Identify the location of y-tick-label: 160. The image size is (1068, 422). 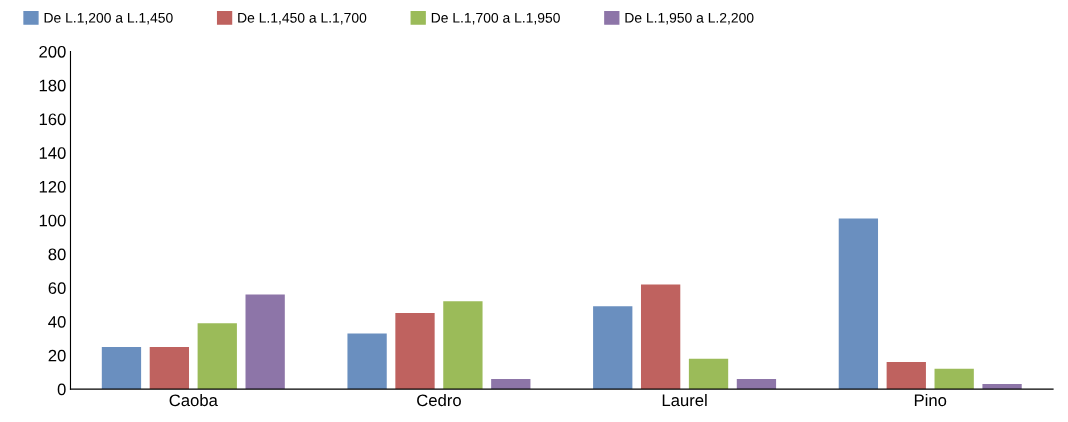
(52, 119).